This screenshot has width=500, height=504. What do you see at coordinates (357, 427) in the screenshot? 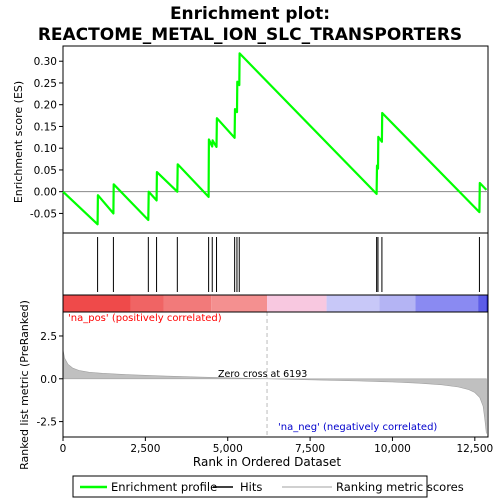
I see `neg-correlated-label: 'na_neg' (negatively correlated)` at bounding box center [357, 427].